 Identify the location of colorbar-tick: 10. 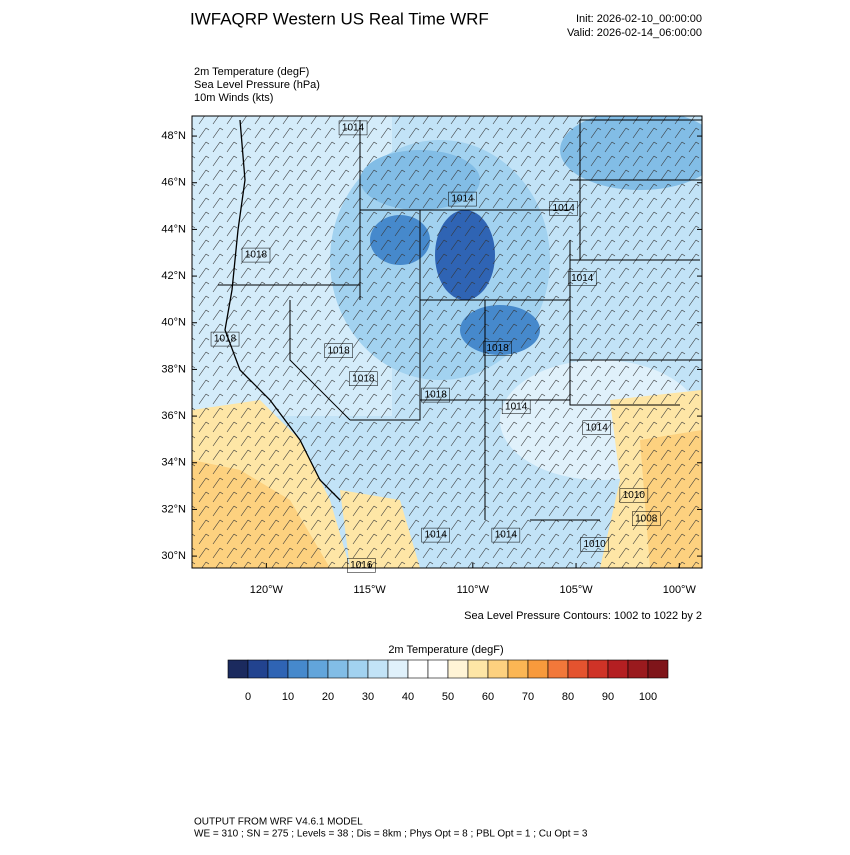
(288, 697).